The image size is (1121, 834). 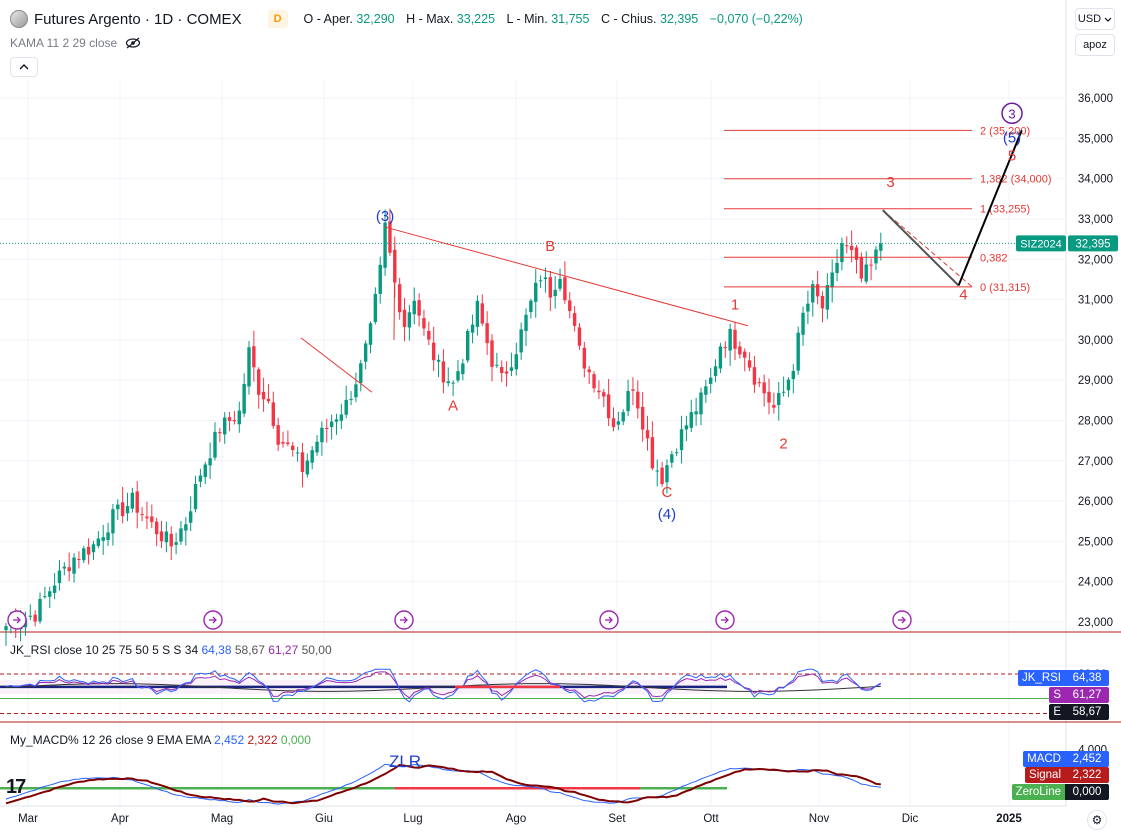 What do you see at coordinates (783, 444) in the screenshot?
I see `wave-label: 2` at bounding box center [783, 444].